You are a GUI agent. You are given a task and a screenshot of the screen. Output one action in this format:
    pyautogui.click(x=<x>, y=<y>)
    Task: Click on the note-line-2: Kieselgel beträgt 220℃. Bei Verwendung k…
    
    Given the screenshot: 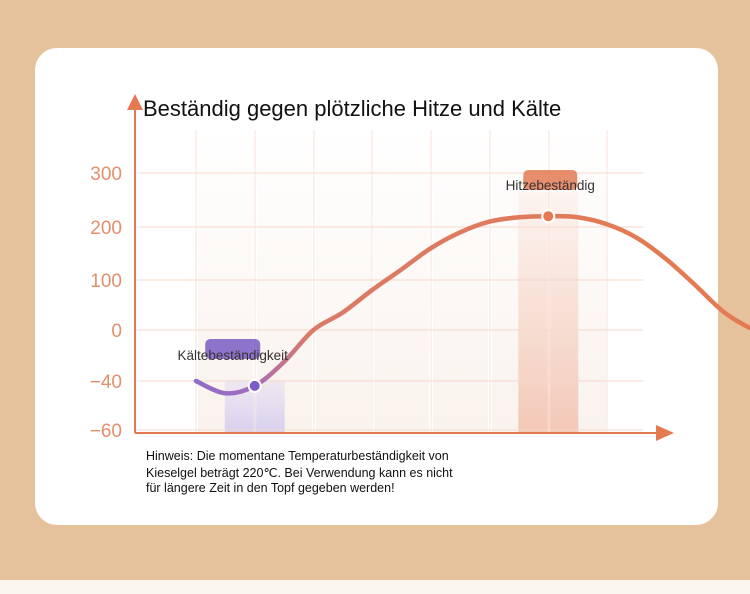 What is the action you would take?
    pyautogui.click(x=299, y=473)
    